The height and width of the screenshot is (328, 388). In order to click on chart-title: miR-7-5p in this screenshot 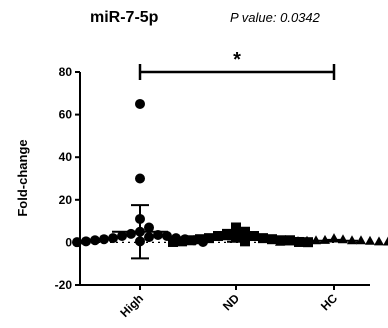, I will do `click(124, 17)`.